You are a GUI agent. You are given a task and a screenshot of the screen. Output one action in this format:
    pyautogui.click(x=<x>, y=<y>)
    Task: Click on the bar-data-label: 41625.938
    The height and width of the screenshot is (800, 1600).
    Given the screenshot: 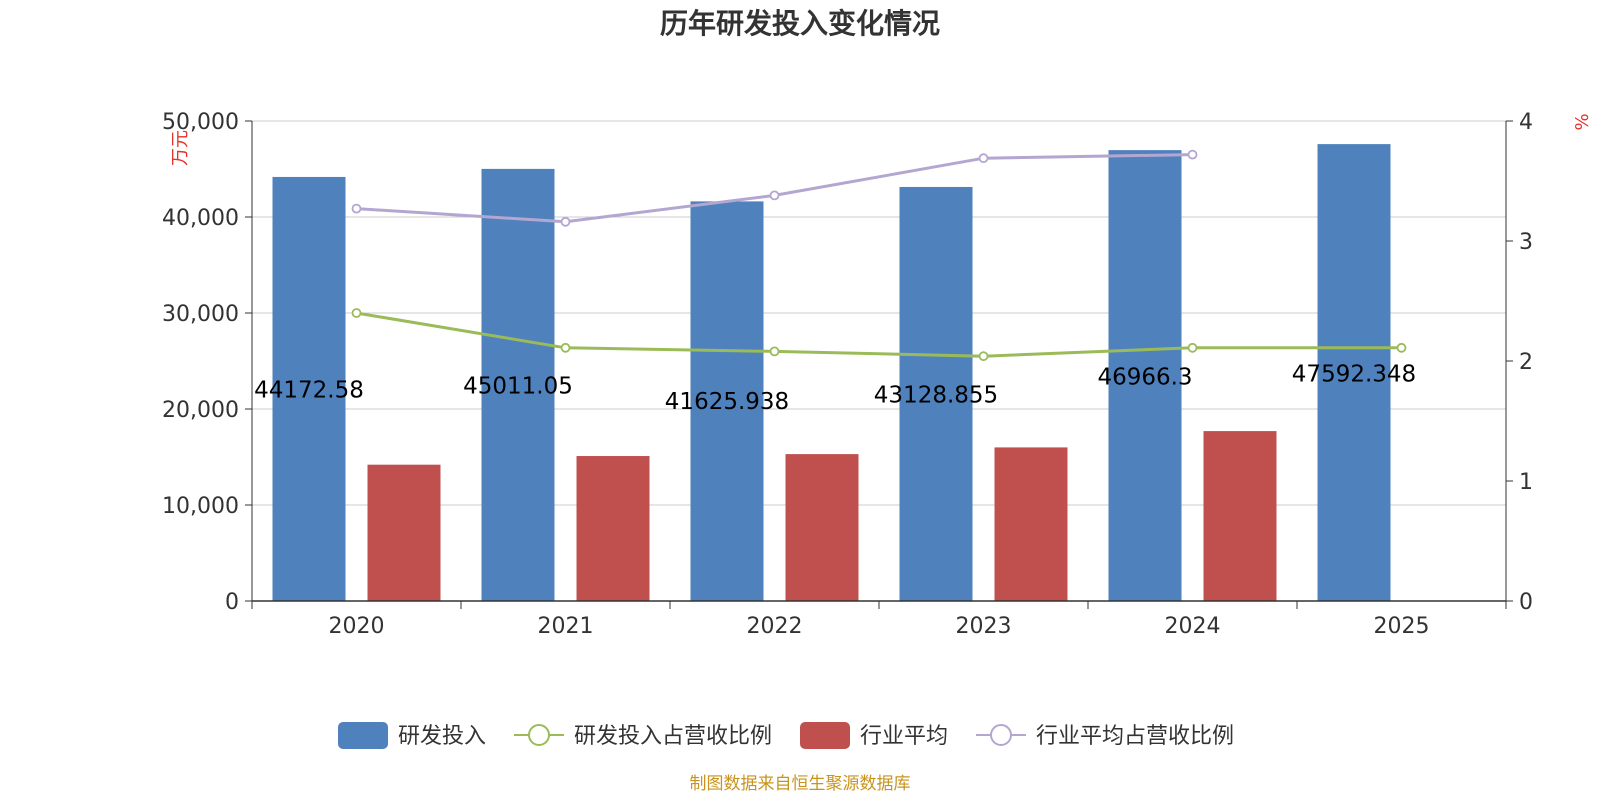 What is the action you would take?
    pyautogui.click(x=727, y=402)
    